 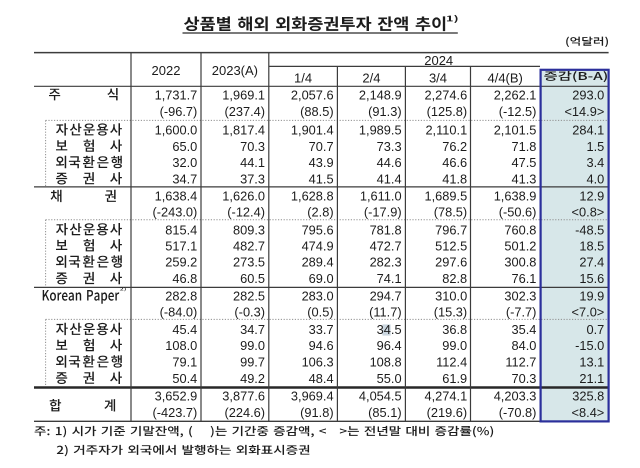 I want to click on svg-text: 2022, so click(x=166, y=70).